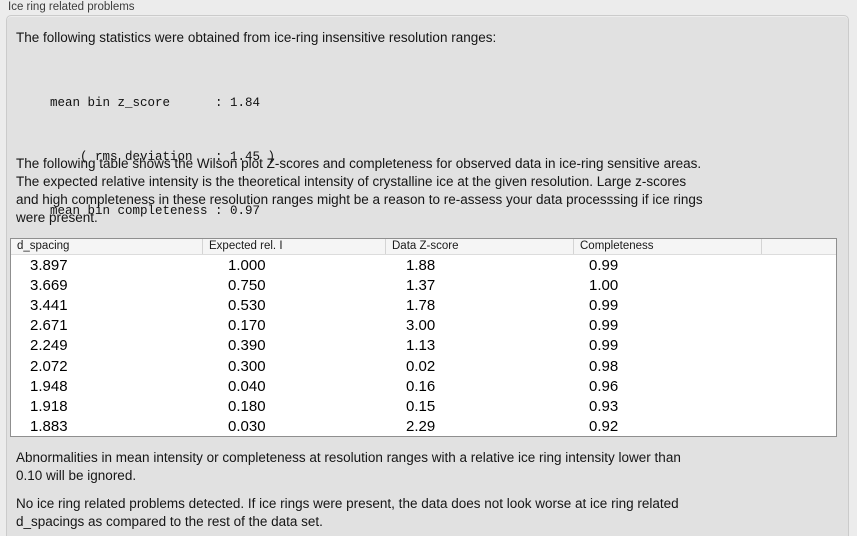 This screenshot has height=536, width=857. What do you see at coordinates (421, 406) in the screenshot?
I see `cell-data-z-score: 0.15` at bounding box center [421, 406].